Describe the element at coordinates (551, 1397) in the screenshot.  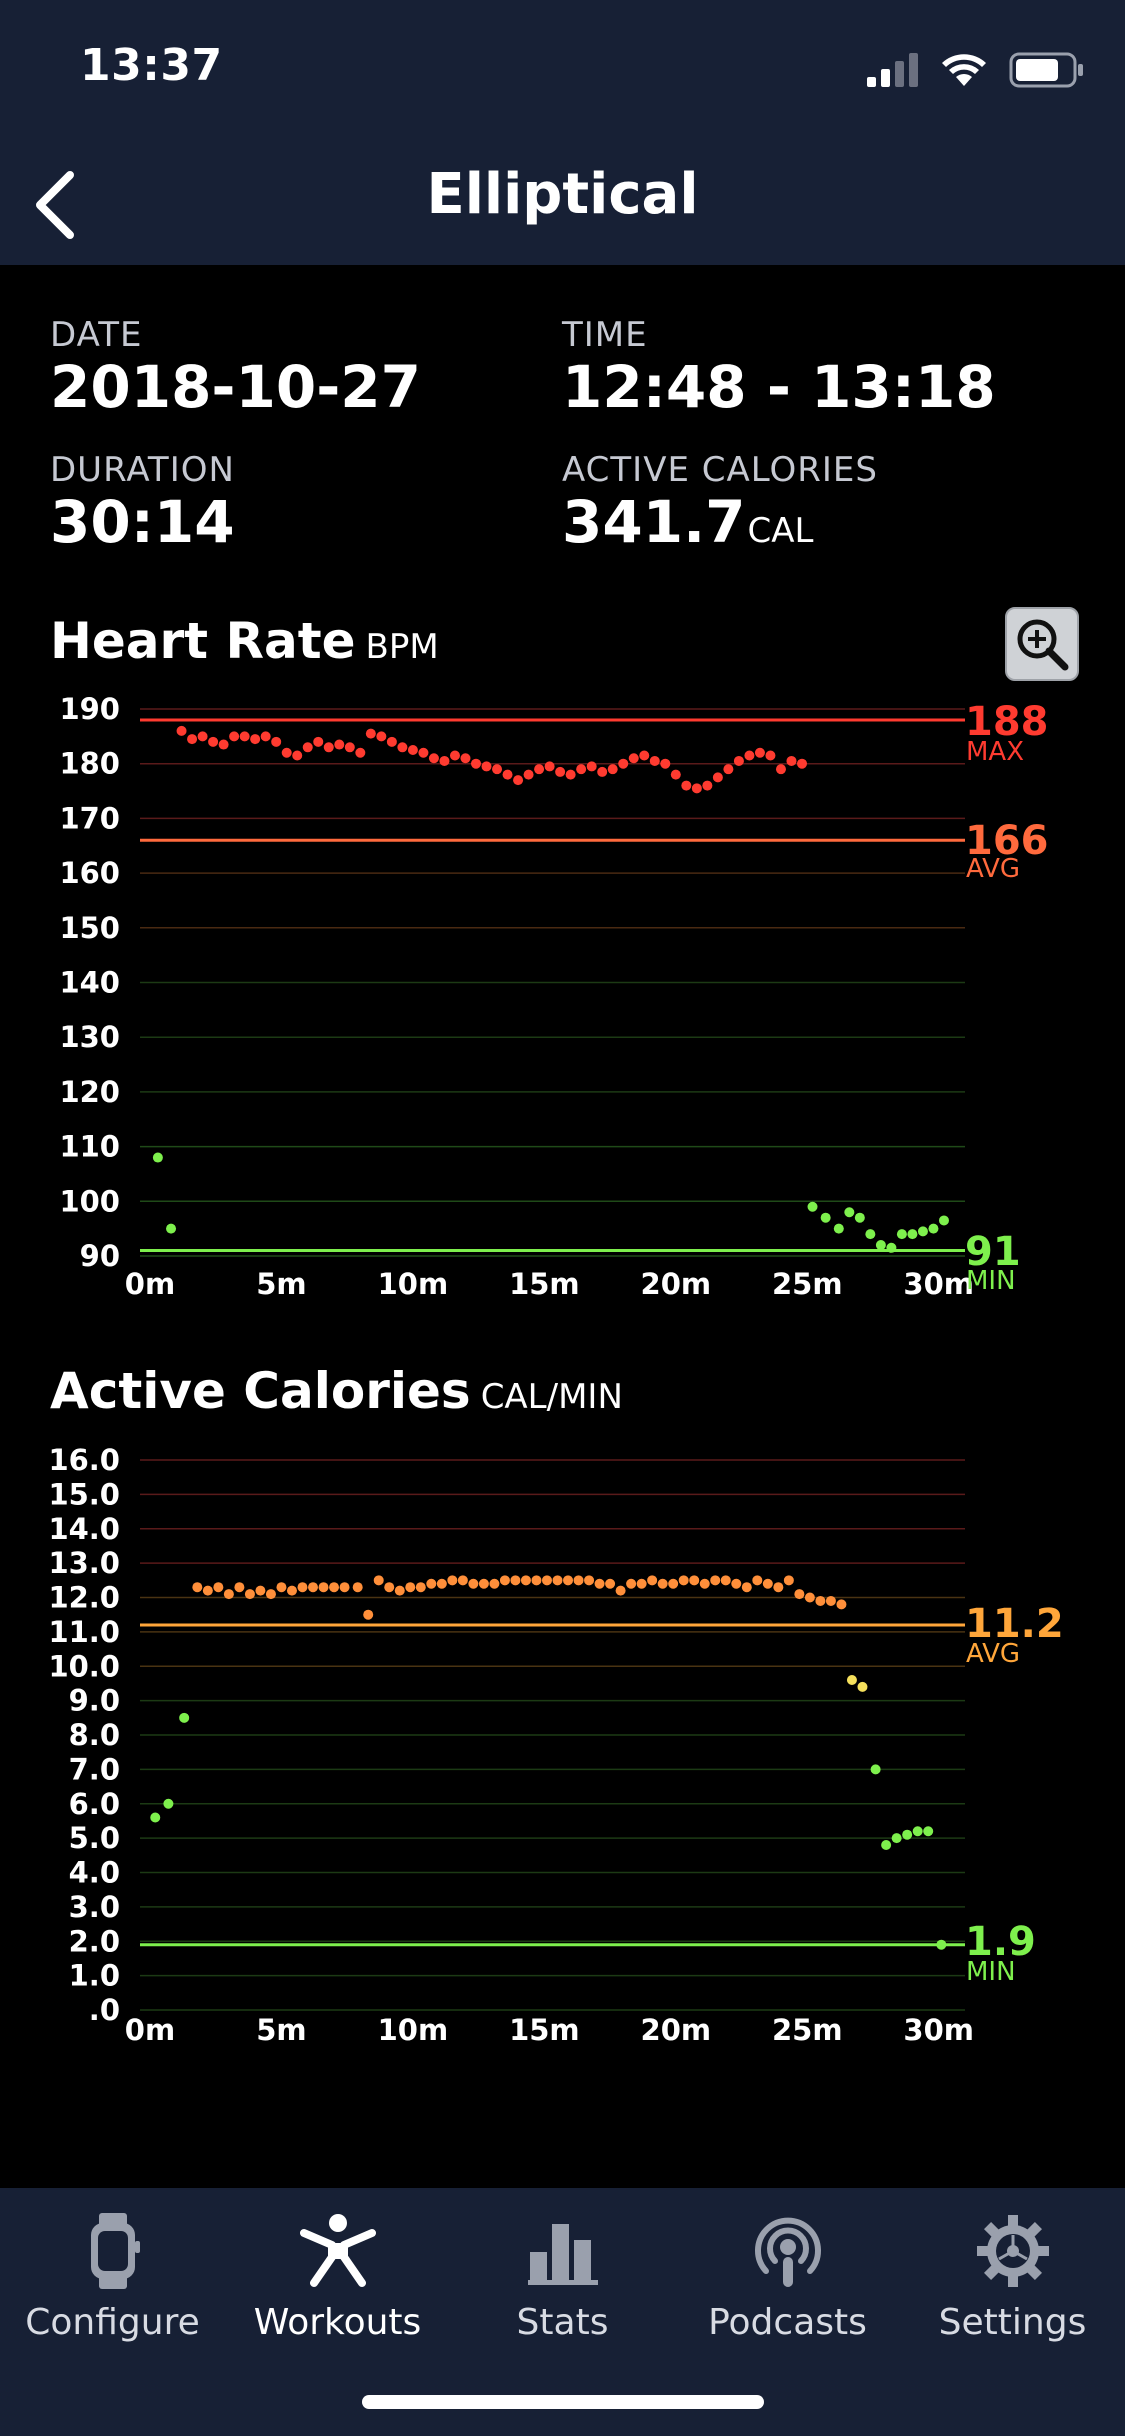
I see `calories-chart-unit: CAL/MIN` at that location.